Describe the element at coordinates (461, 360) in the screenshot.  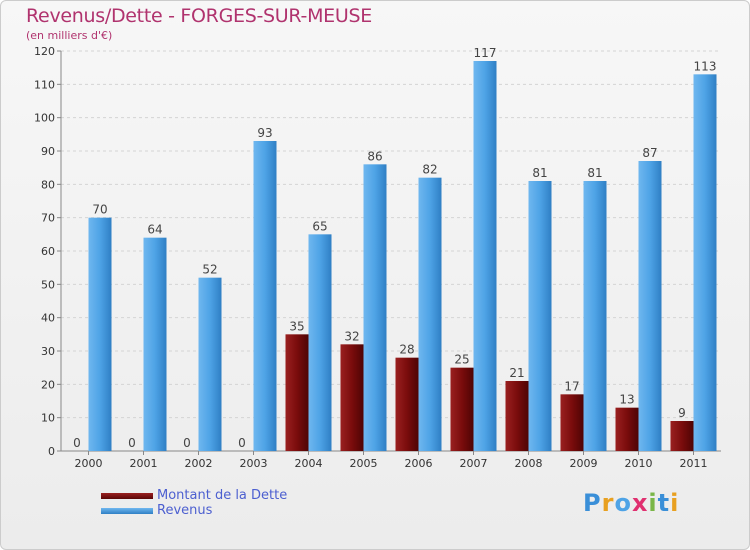
I see `data-label-dette: 25` at that location.